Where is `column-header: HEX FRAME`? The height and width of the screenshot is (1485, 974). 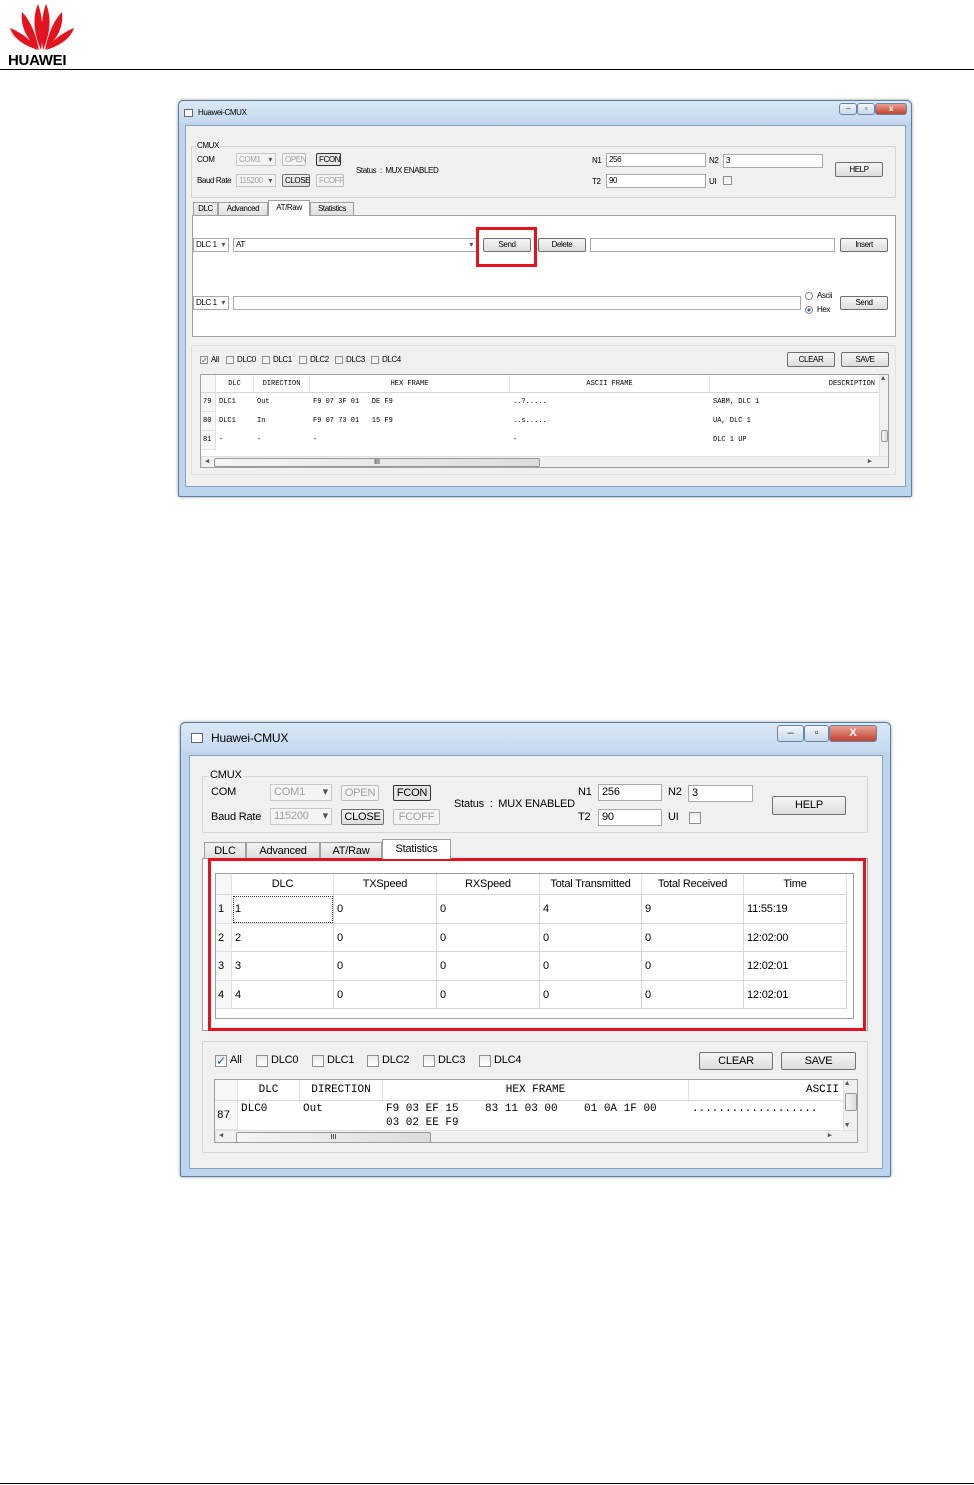
column-header: HEX FRAME is located at coordinates (410, 384).